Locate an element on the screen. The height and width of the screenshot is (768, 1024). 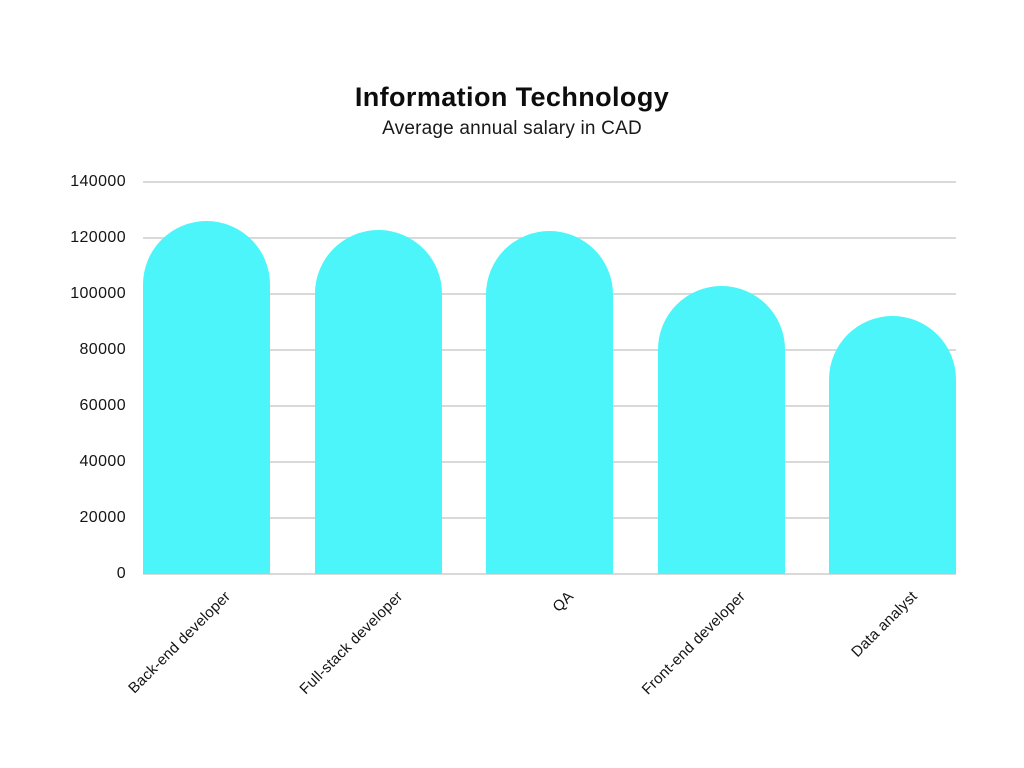
x-category-label: Data analyst is located at coordinates (884, 624).